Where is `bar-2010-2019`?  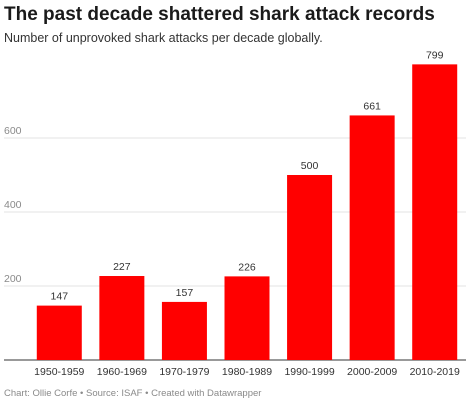
bar-2010-2019 is located at coordinates (435, 212).